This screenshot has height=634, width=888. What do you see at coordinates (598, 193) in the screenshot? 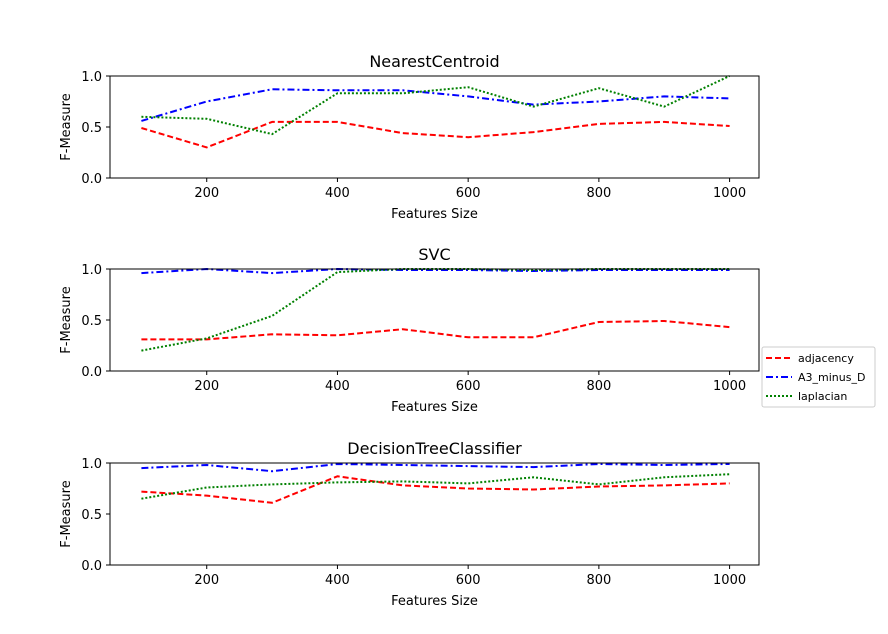
I see `x-tick-label-0-3: 800` at bounding box center [598, 193].